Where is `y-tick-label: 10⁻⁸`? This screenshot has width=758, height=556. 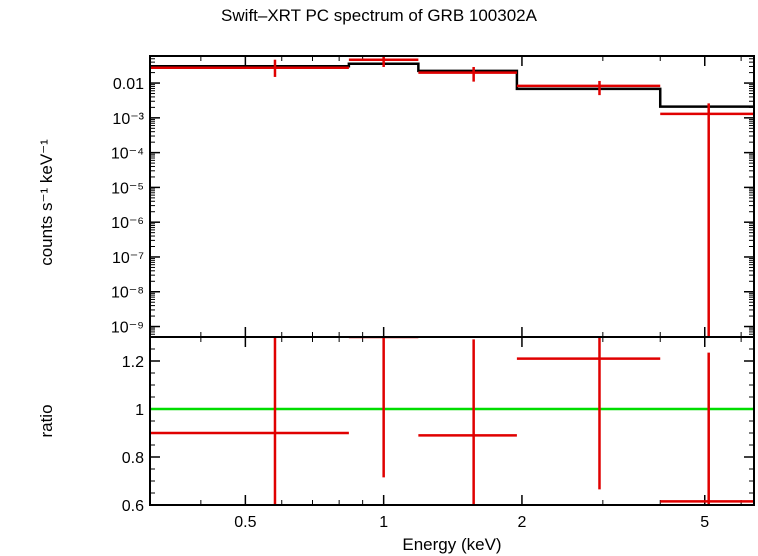
y-tick-label: 10⁻⁸ is located at coordinates (127, 293).